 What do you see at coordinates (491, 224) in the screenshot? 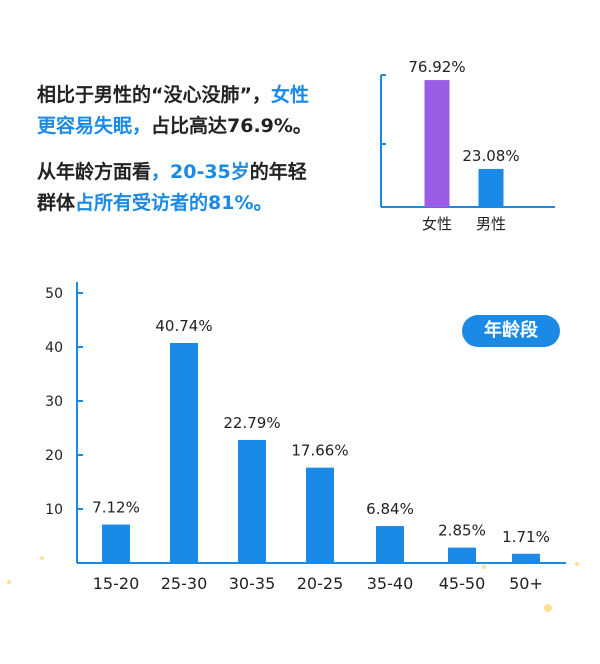
I see `gender-category-label: 男性` at bounding box center [491, 224].